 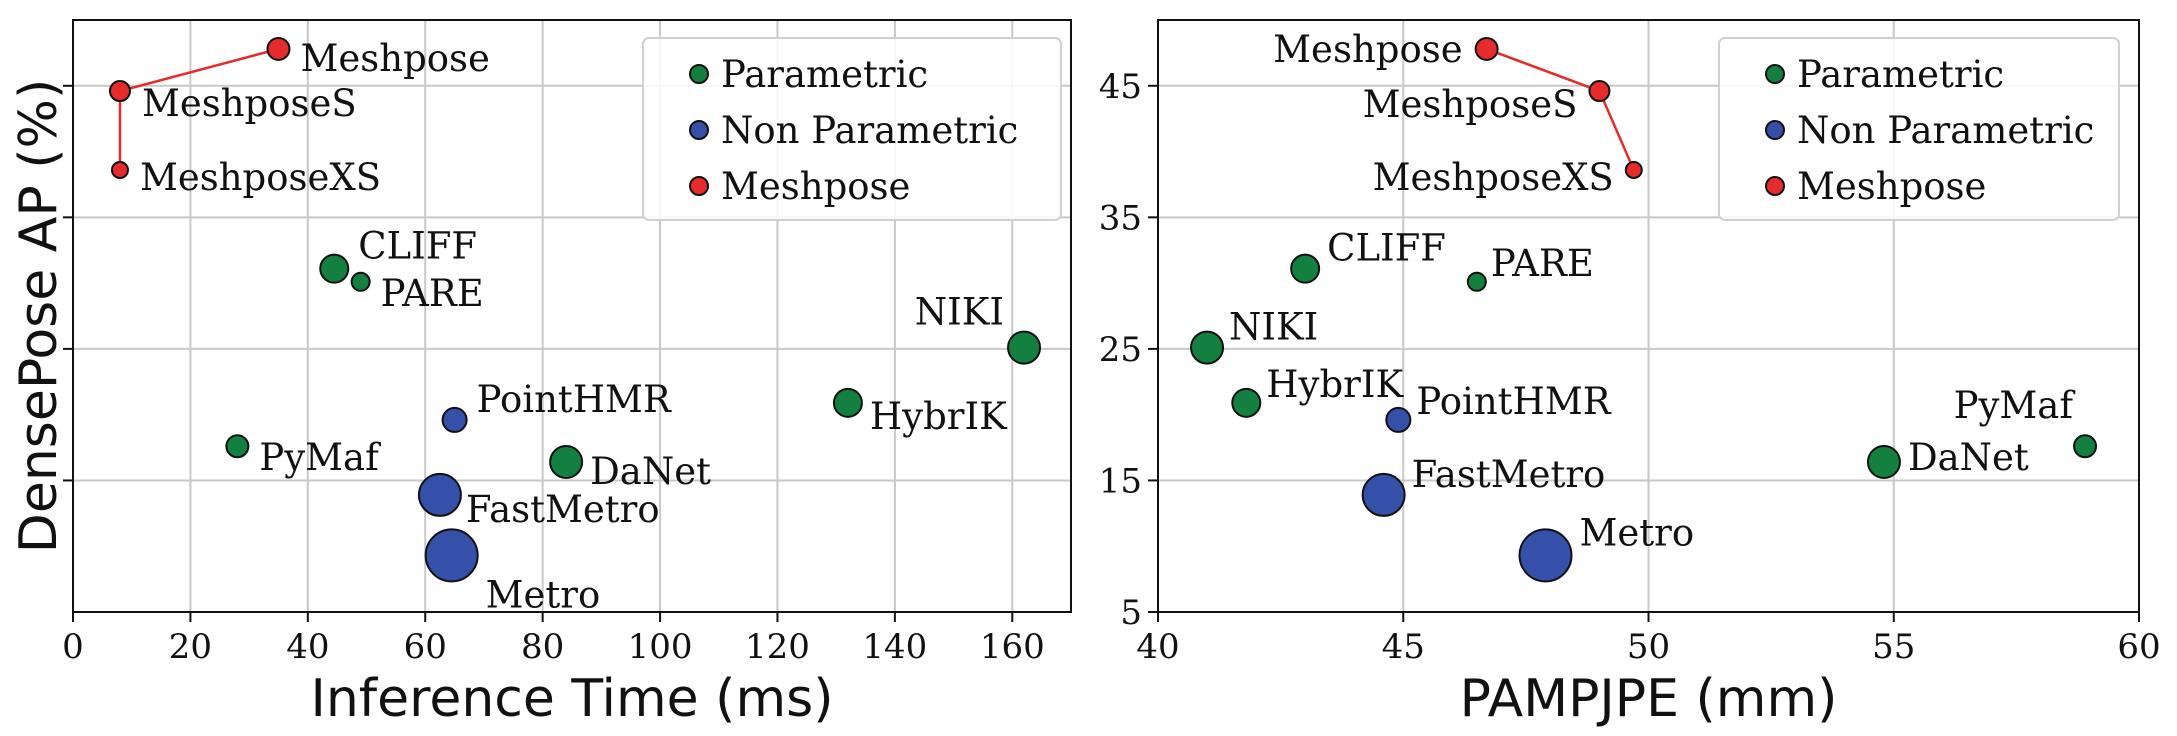 I want to click on x-tick-label: 120, so click(x=777, y=647).